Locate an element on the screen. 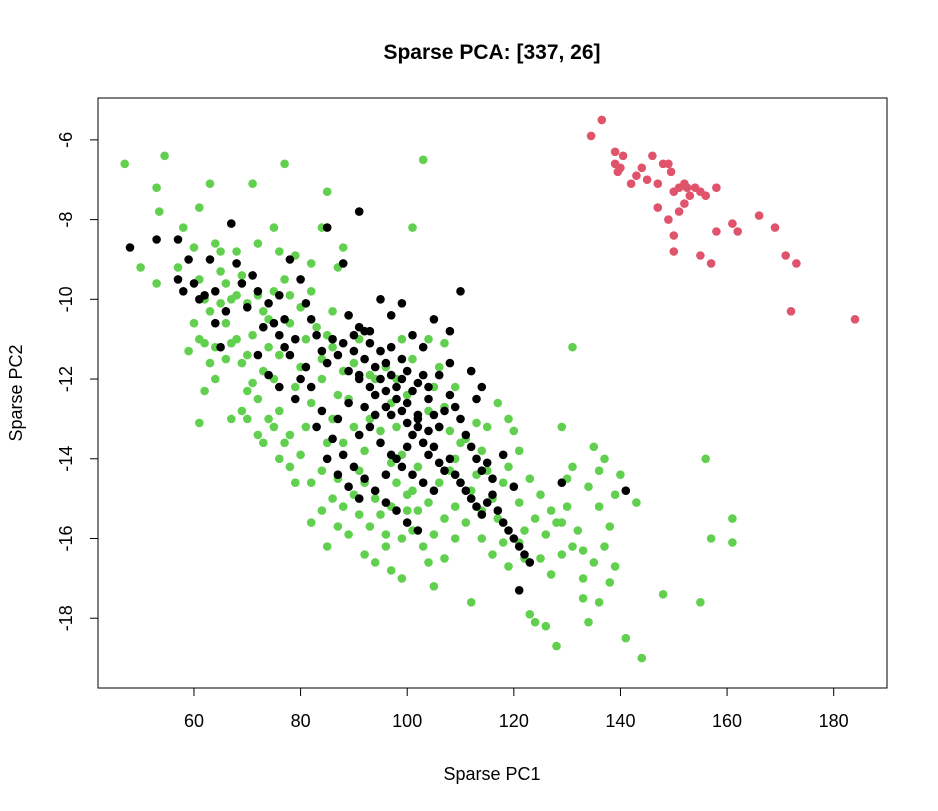 This screenshot has width=938, height=811. y-tick-label: -8 is located at coordinates (66, 220).